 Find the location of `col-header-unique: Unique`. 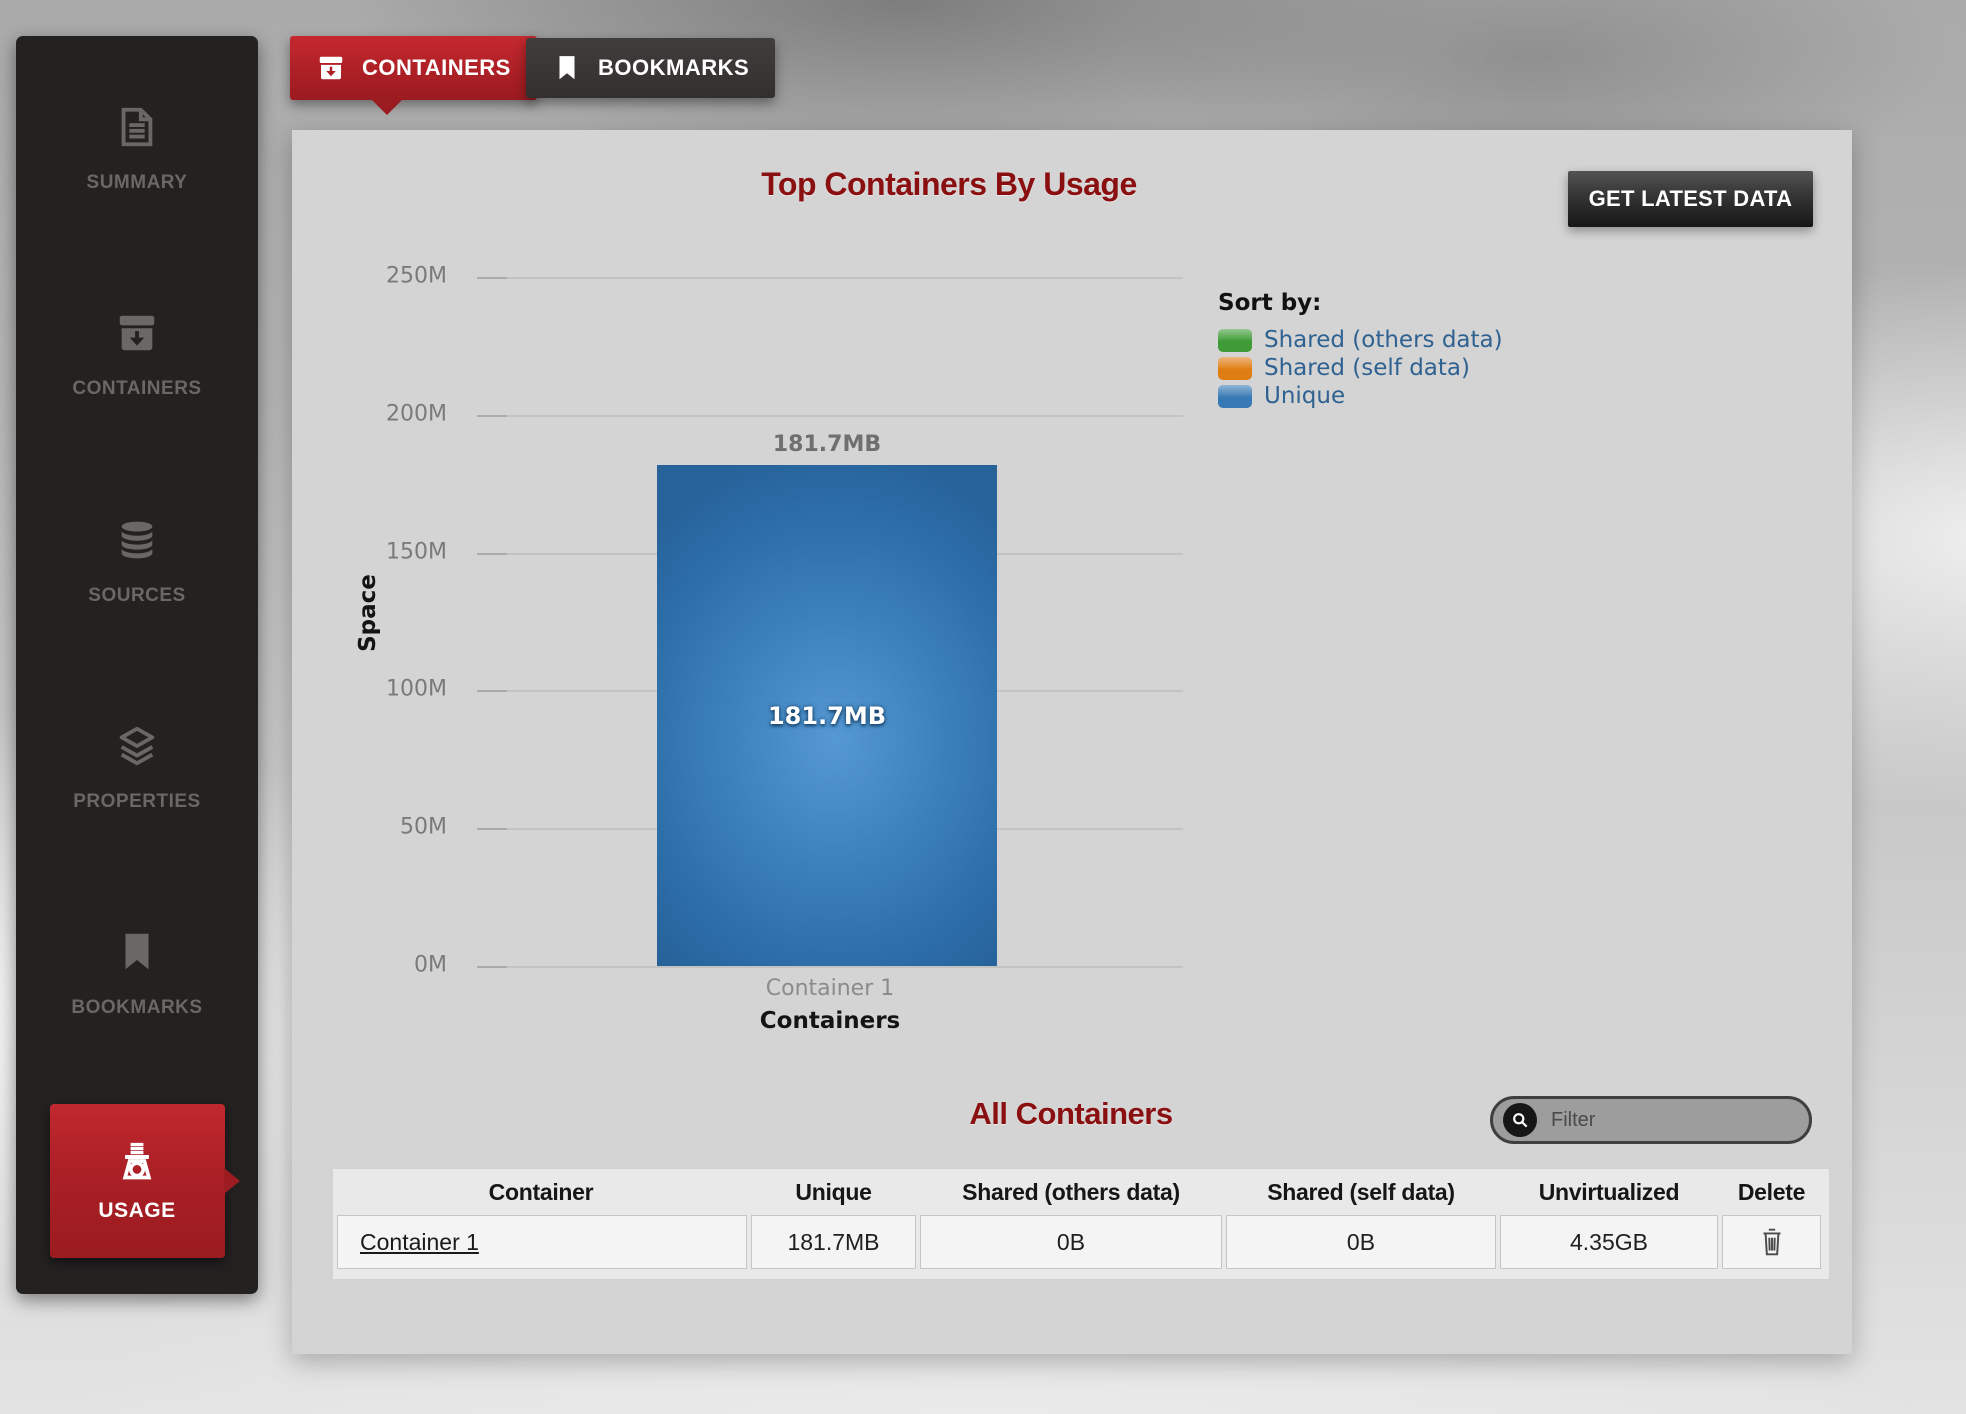

col-header-unique: Unique is located at coordinates (833, 1191).